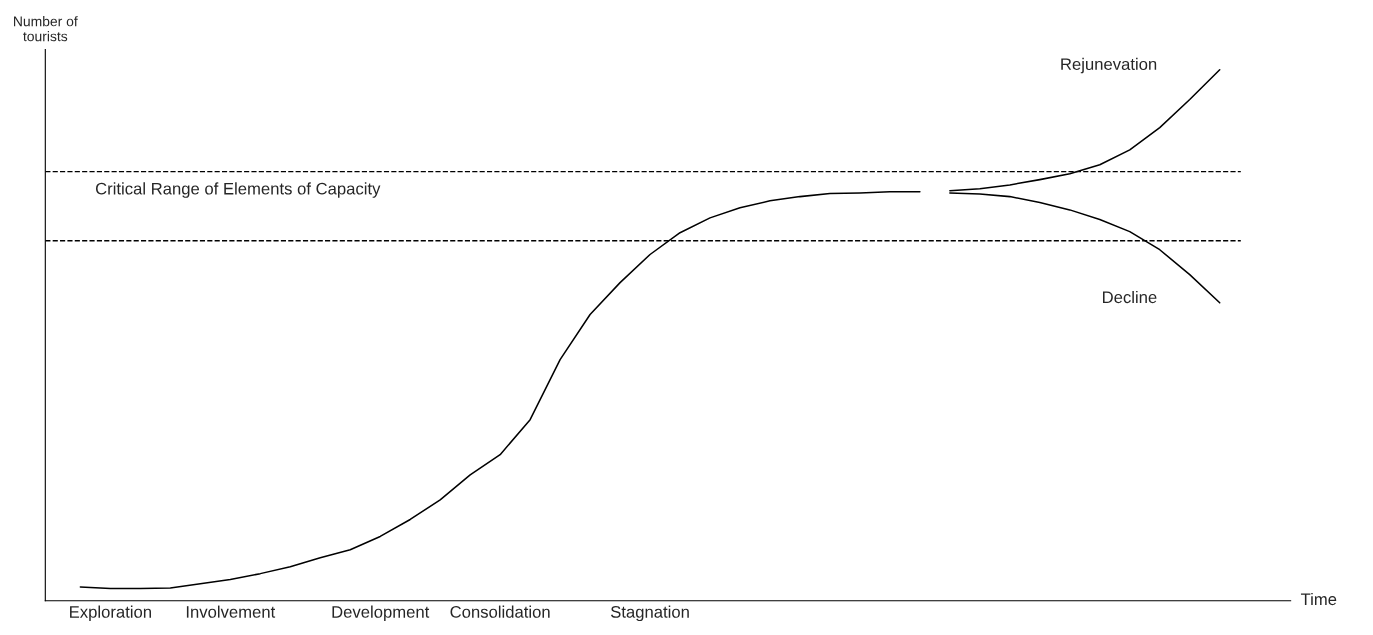 The image size is (1373, 635). What do you see at coordinates (500, 611) in the screenshot?
I see `x-tick-label: Consolidation` at bounding box center [500, 611].